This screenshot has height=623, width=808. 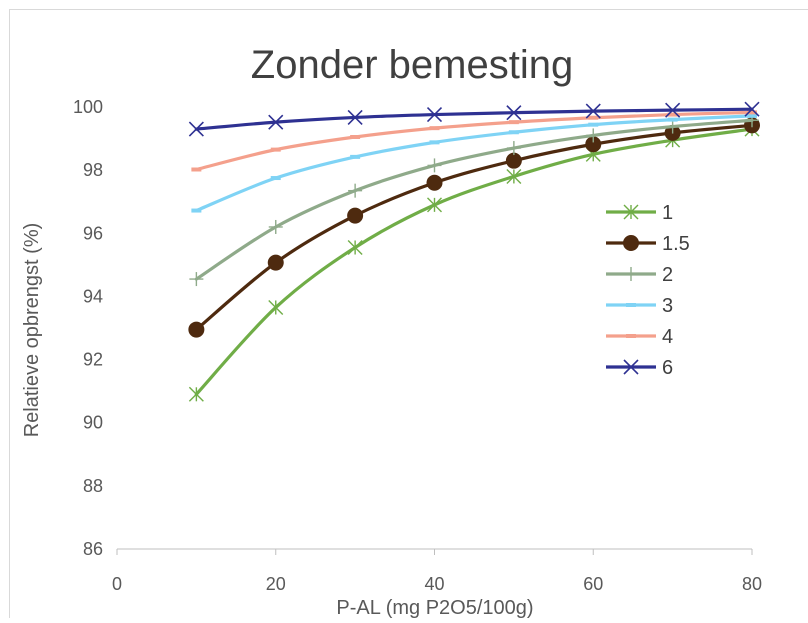 What do you see at coordinates (667, 275) in the screenshot?
I see `legend-label: 2` at bounding box center [667, 275].